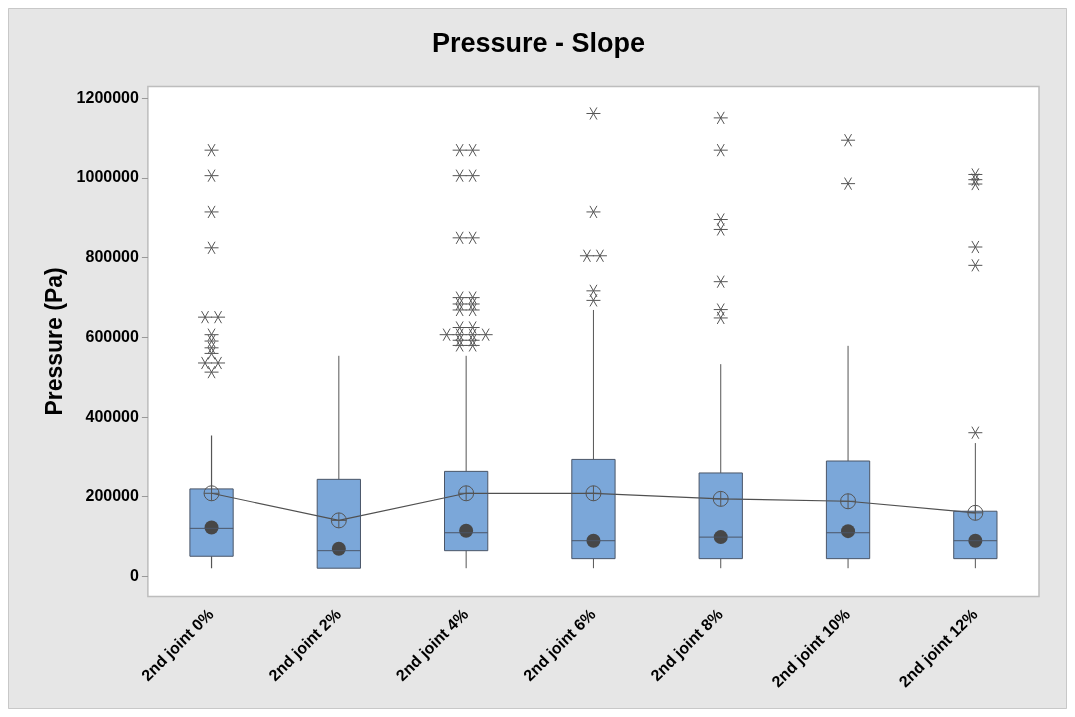  I want to click on y-tick-label: 600000, so click(112, 336).